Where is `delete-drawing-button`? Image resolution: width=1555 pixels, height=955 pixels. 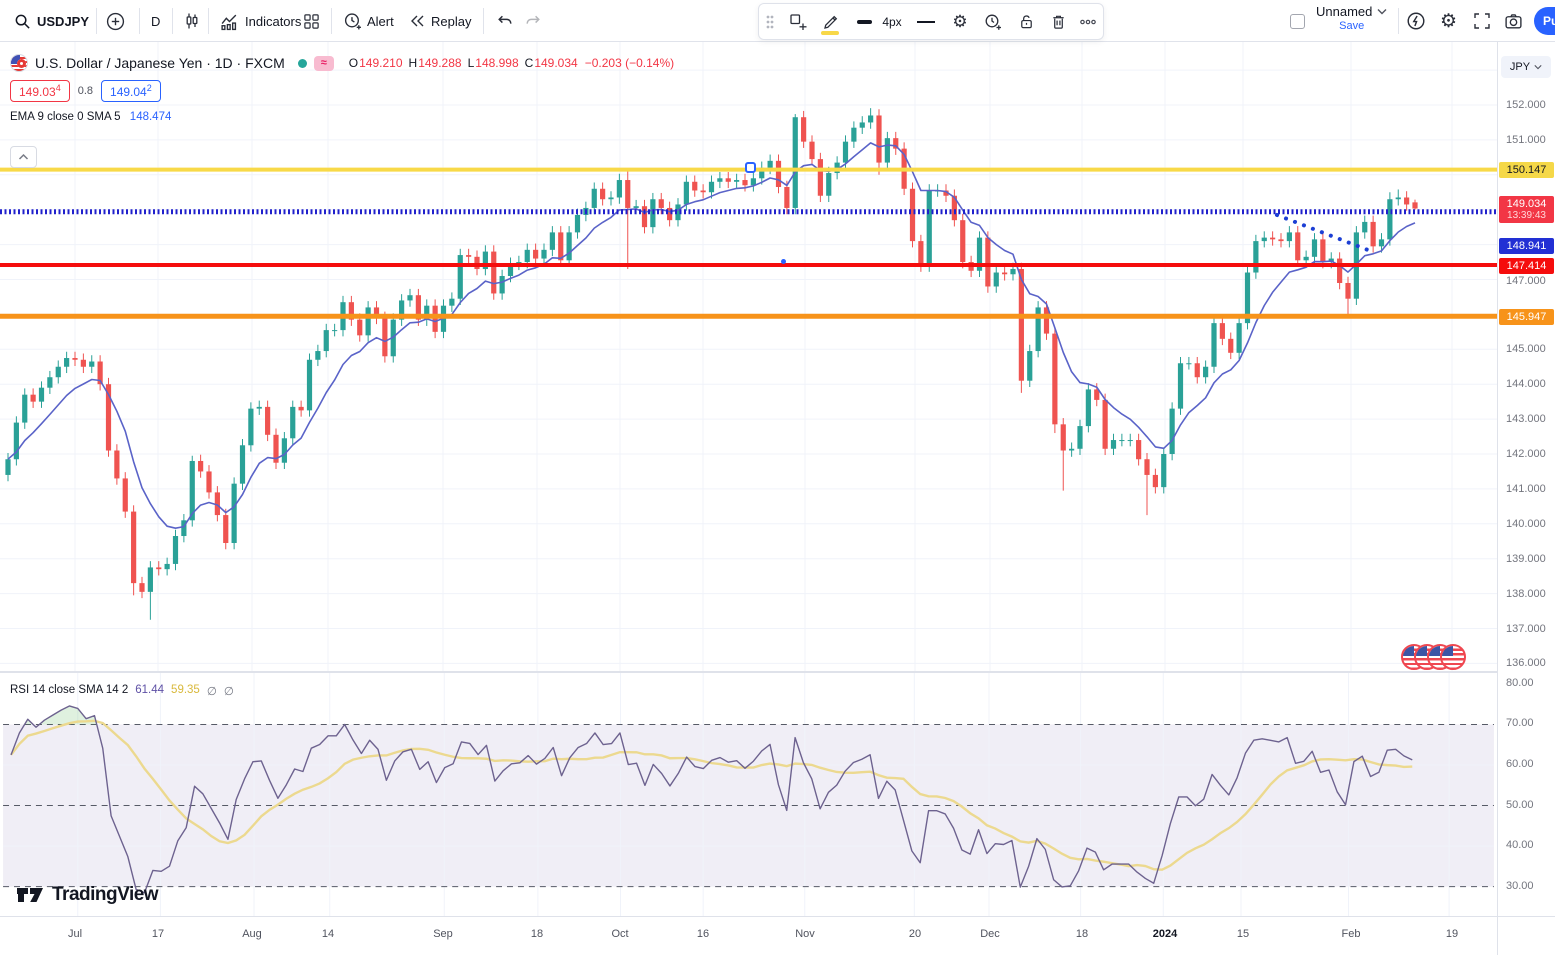
delete-drawing-button is located at coordinates (1058, 21).